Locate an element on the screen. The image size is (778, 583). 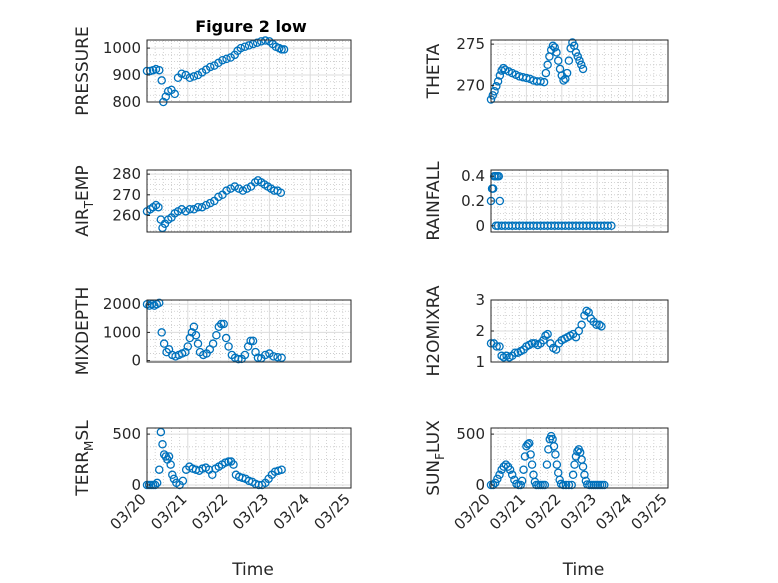
y-tick-label: 260 is located at coordinates (126, 215).